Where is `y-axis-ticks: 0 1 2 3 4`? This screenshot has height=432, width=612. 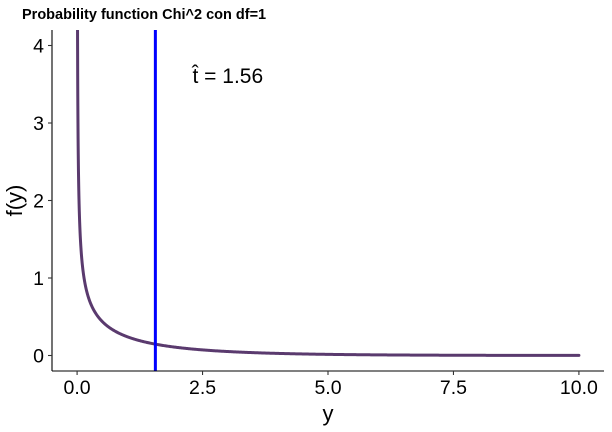
y-axis-ticks: 0 1 2 3 4 is located at coordinates (42, 202).